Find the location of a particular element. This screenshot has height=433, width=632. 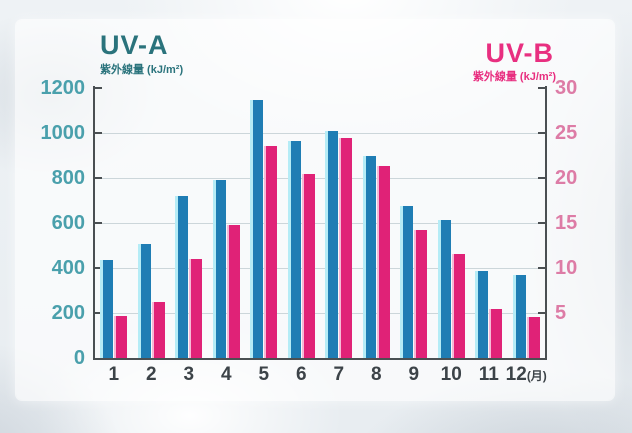

x-axis-month-label: 8 is located at coordinates (376, 374).